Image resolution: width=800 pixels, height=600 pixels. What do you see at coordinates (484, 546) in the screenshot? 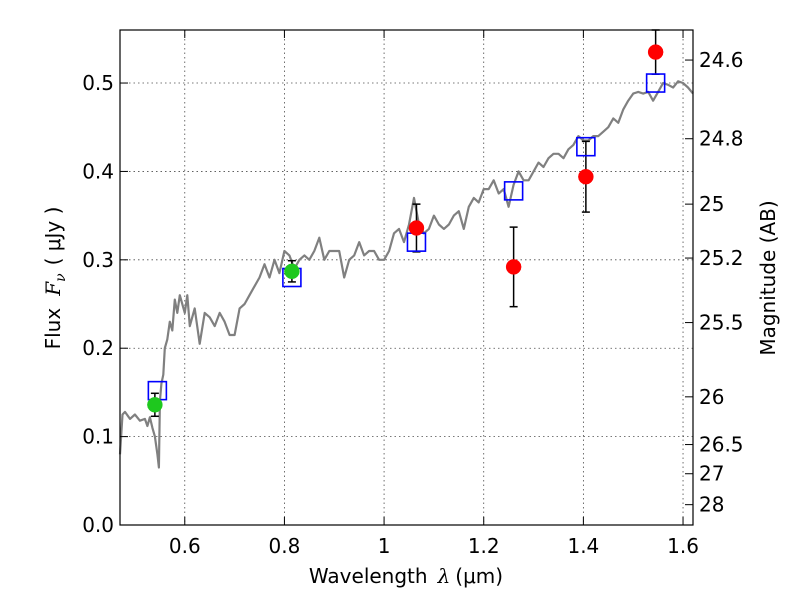
I see `x-tick-label: 1.2` at bounding box center [484, 546].